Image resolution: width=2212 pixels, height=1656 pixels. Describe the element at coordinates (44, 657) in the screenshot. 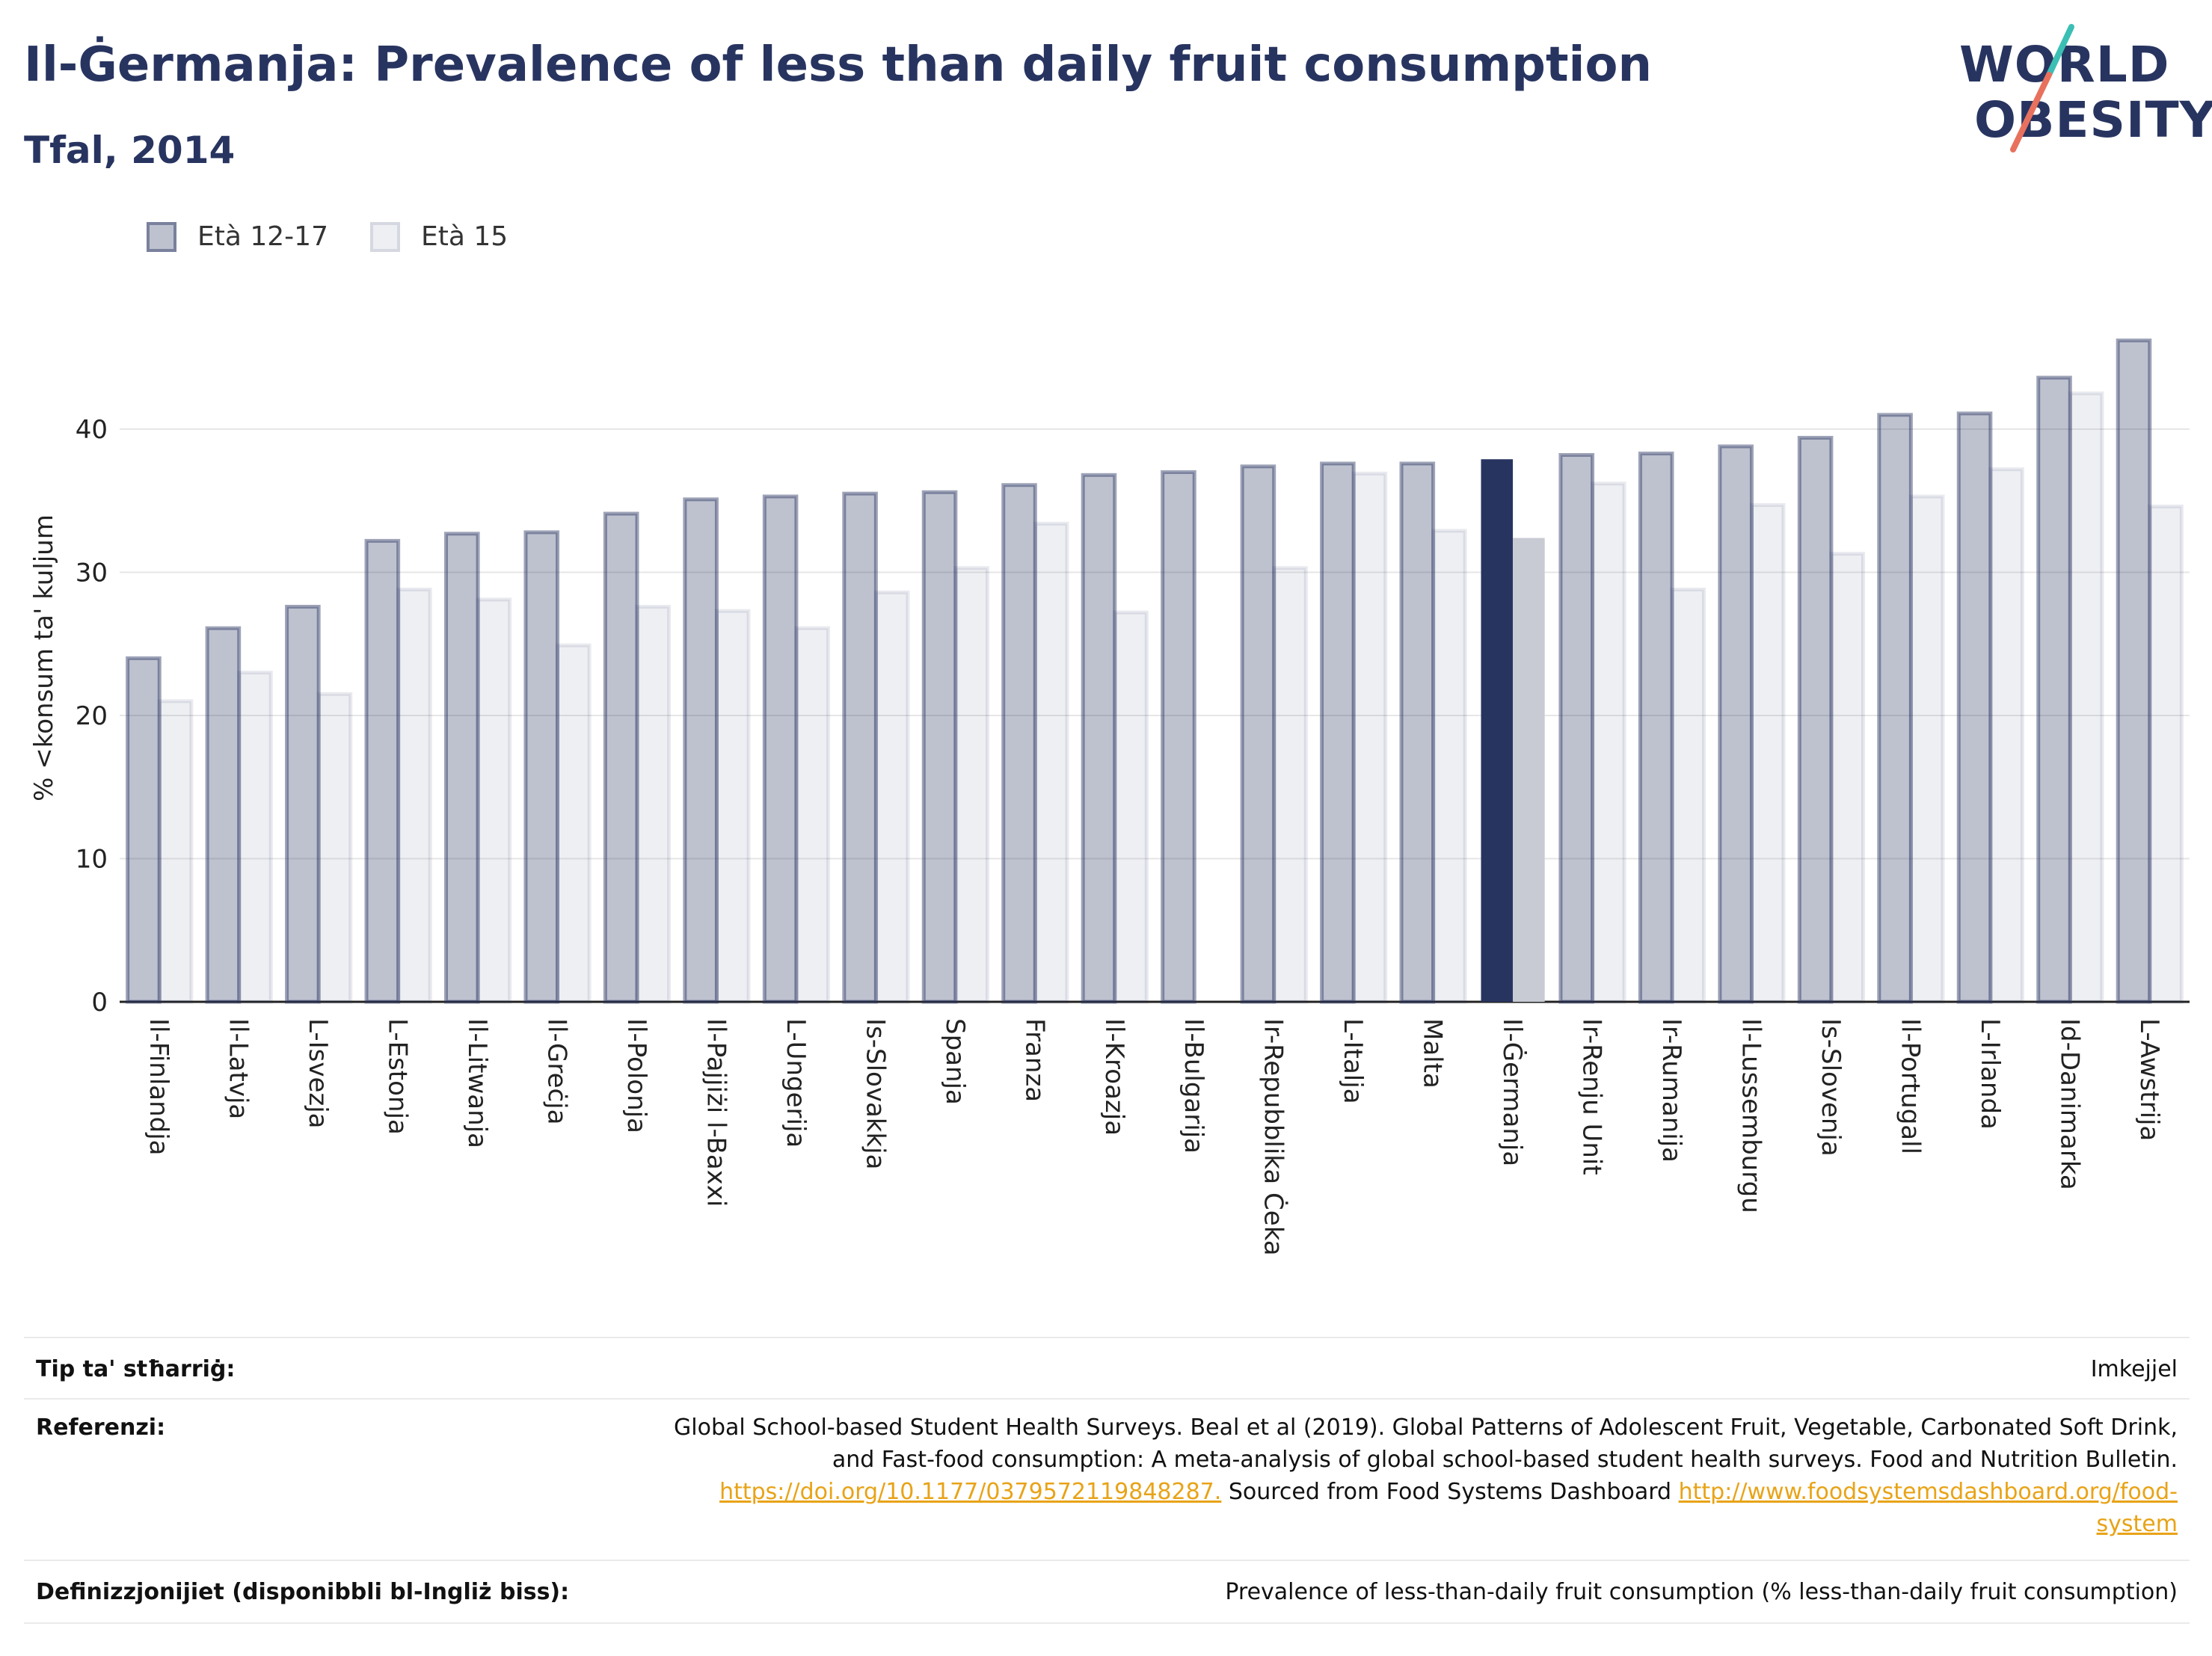

I see `y-axis-label: % <konsum ta' kuljum` at that location.